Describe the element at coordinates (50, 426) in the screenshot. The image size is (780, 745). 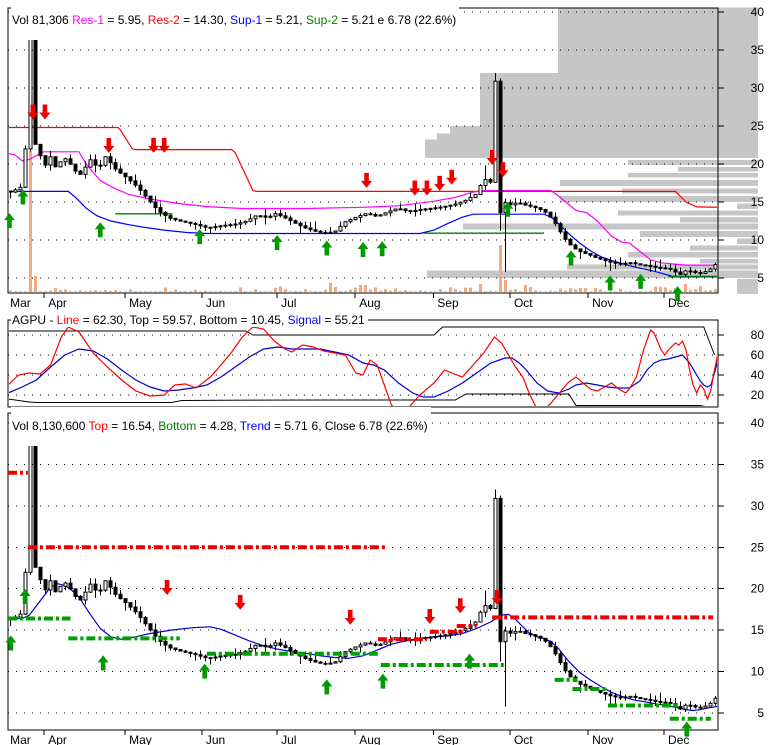
I see `legend-part: Vol 8,130,600` at that location.